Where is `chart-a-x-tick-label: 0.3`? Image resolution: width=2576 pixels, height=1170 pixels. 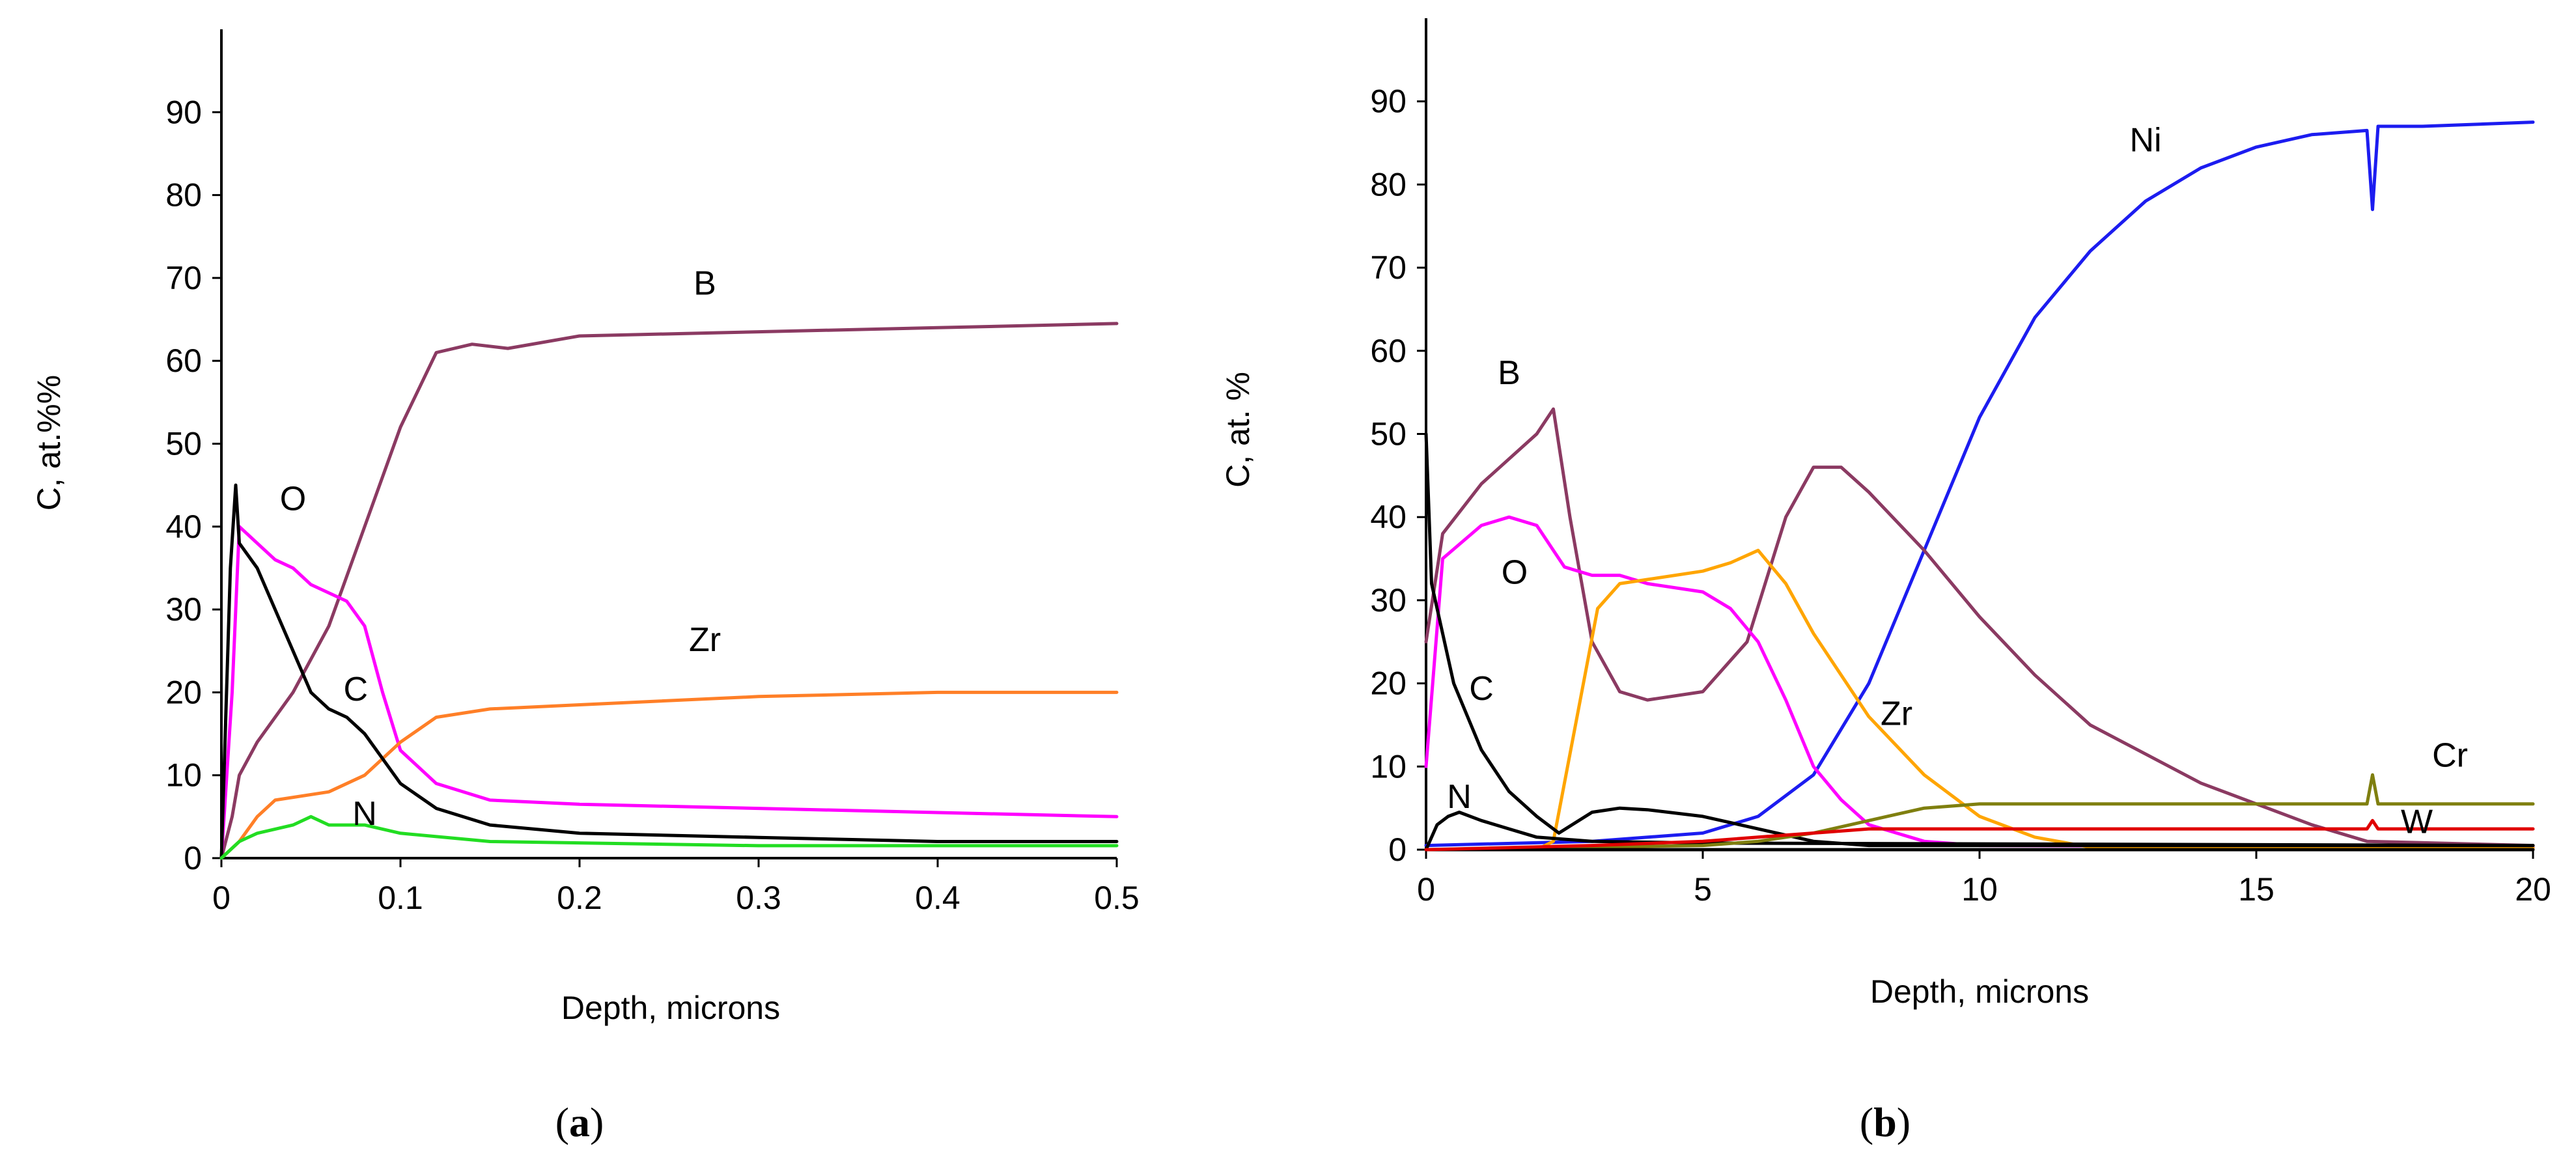 chart-a-x-tick-label: 0.3 is located at coordinates (759, 898).